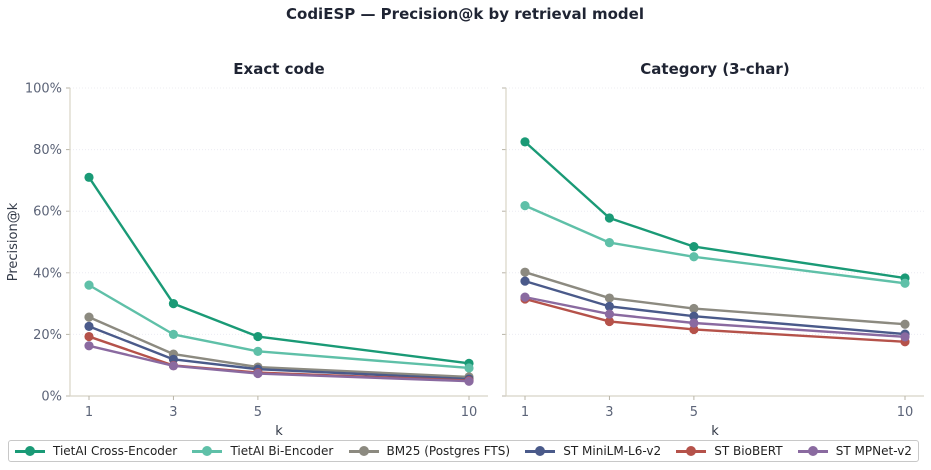 Image resolution: width=931 pixels, height=470 pixels. Describe the element at coordinates (282, 451) in the screenshot. I see `legend-label: TietAI Bi-Encoder` at that location.